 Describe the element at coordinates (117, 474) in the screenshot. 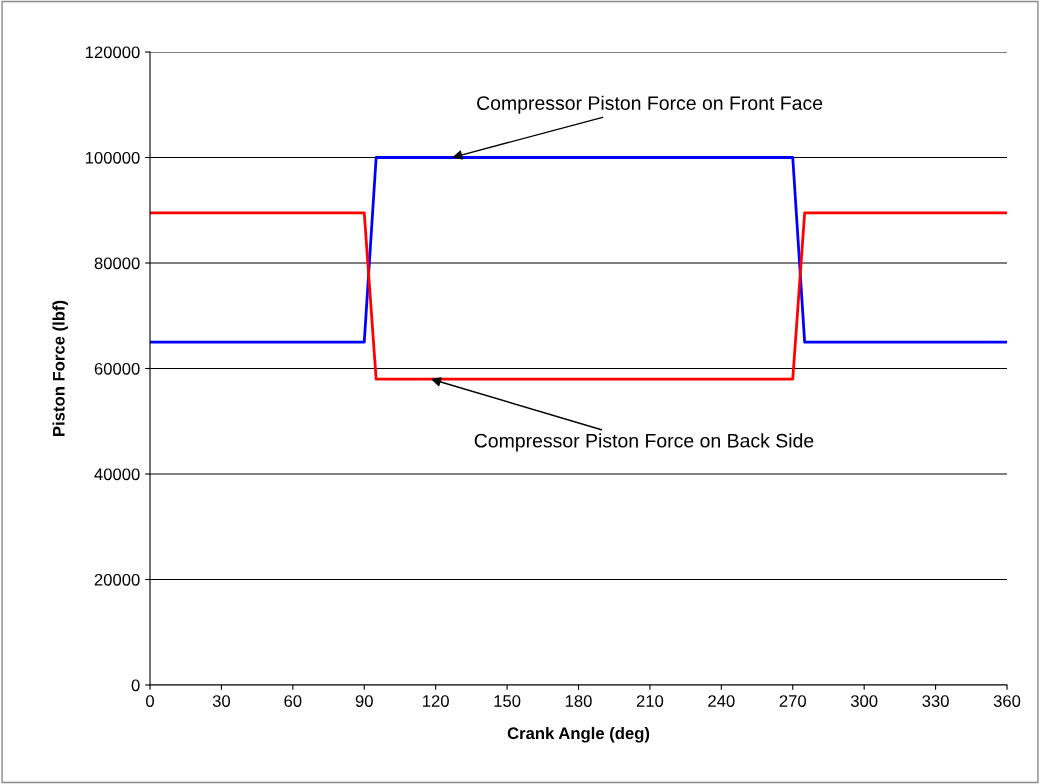

I see `y-tick-label: 40000` at that location.